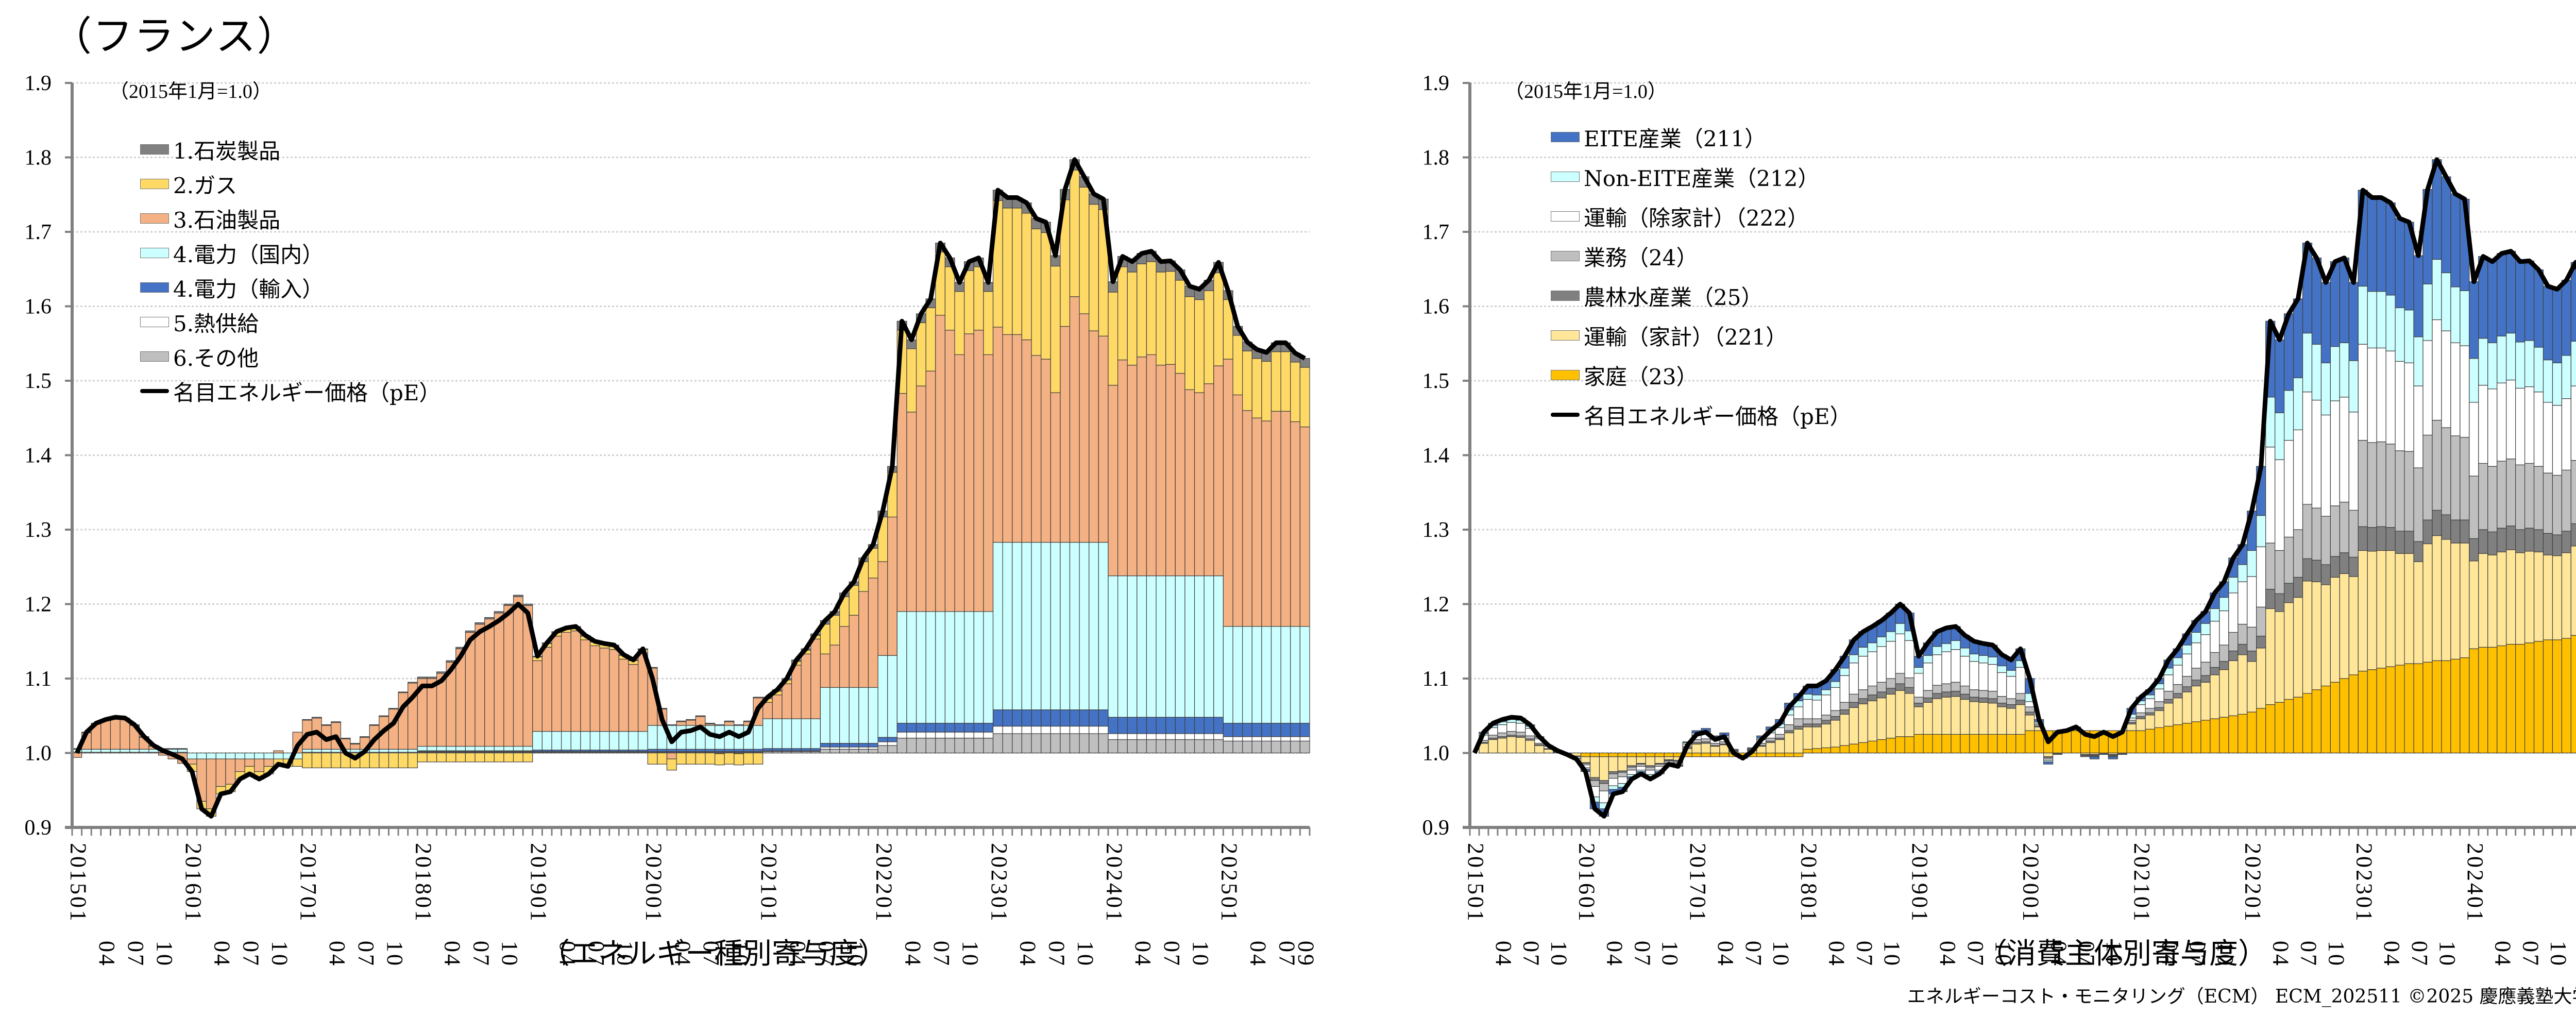 The image size is (2576, 1016). I want to click on legend-label: 5.熱供給, so click(216, 323).